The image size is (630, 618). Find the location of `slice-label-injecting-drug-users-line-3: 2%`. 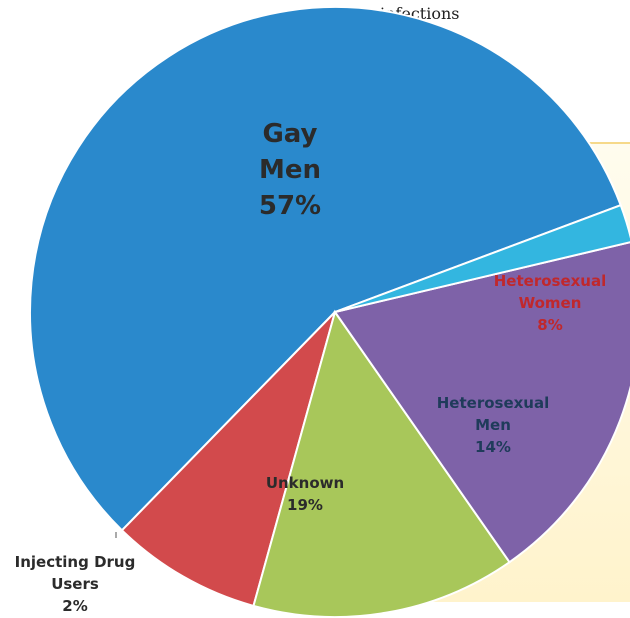

slice-label-injecting-drug-users-line-3: 2% is located at coordinates (74, 606).